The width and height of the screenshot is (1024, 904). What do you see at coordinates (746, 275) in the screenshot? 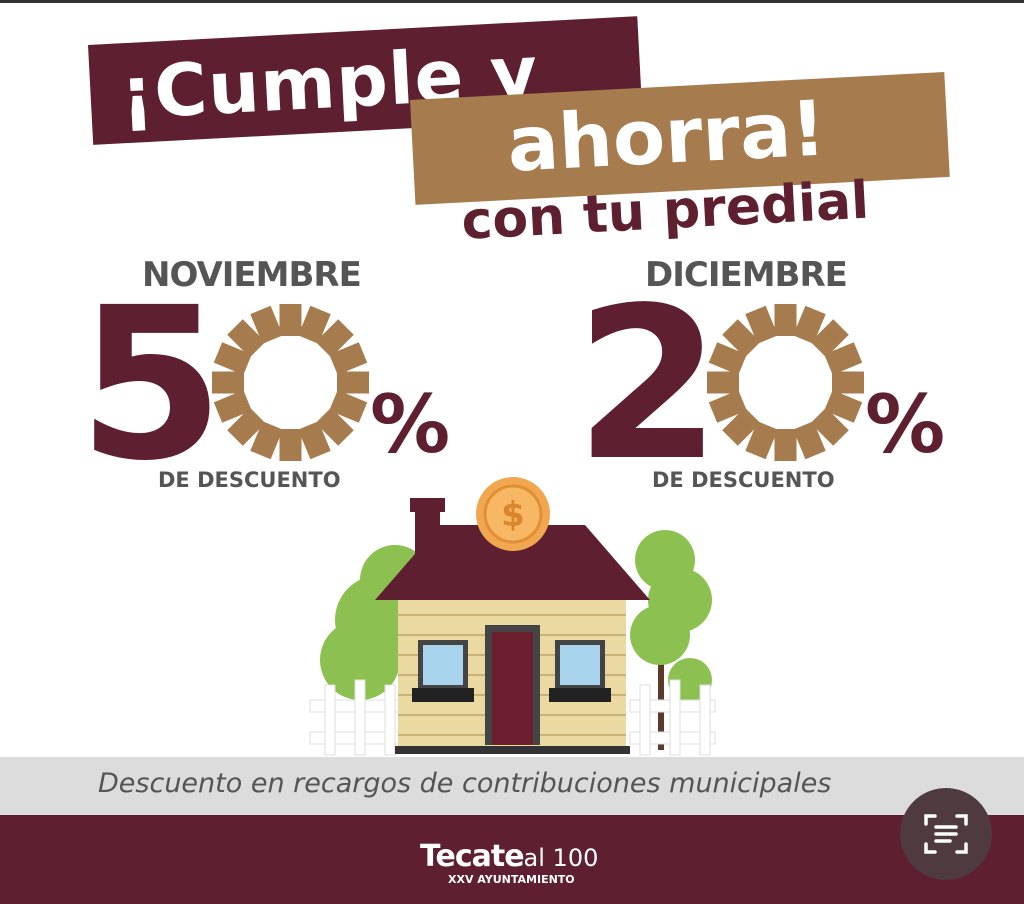
I see `month-december: DICIEMBRE` at bounding box center [746, 275].